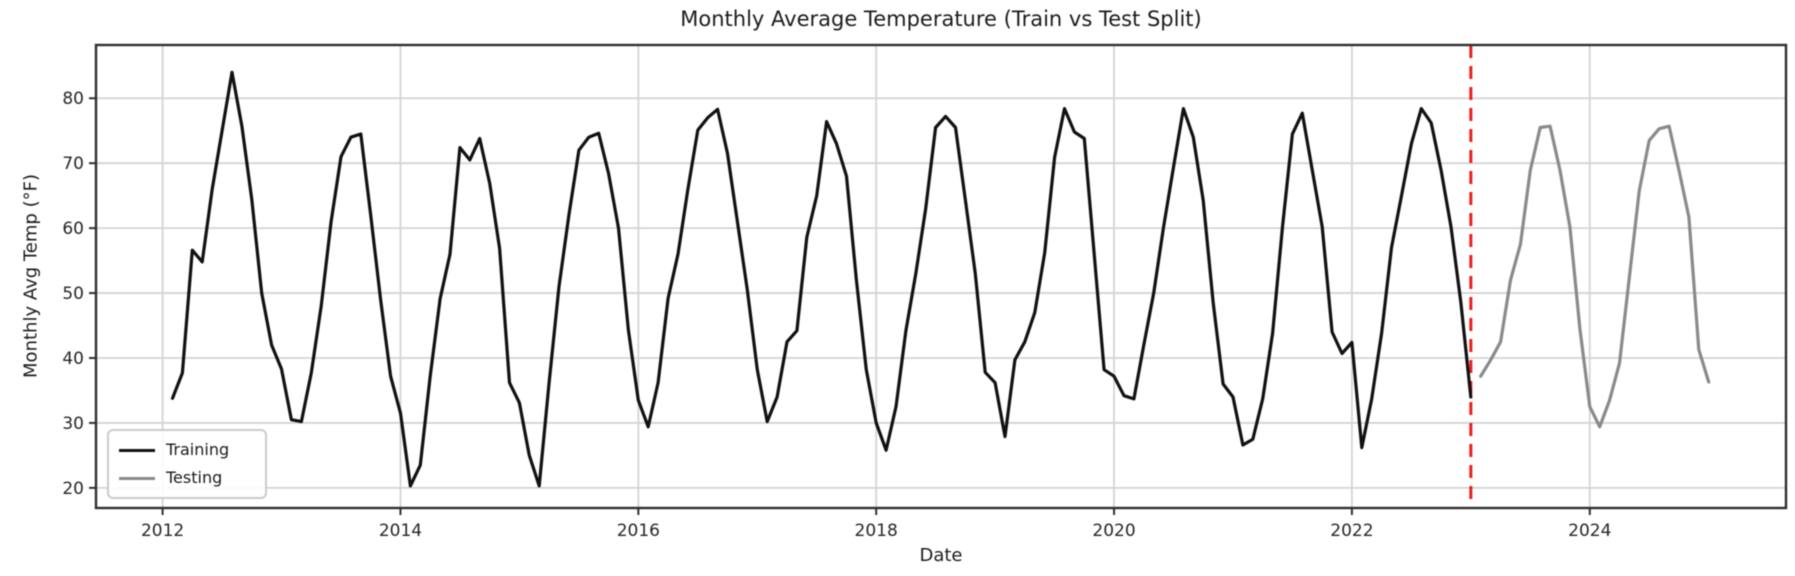  I want to click on y-tick-label: 30, so click(73, 424).